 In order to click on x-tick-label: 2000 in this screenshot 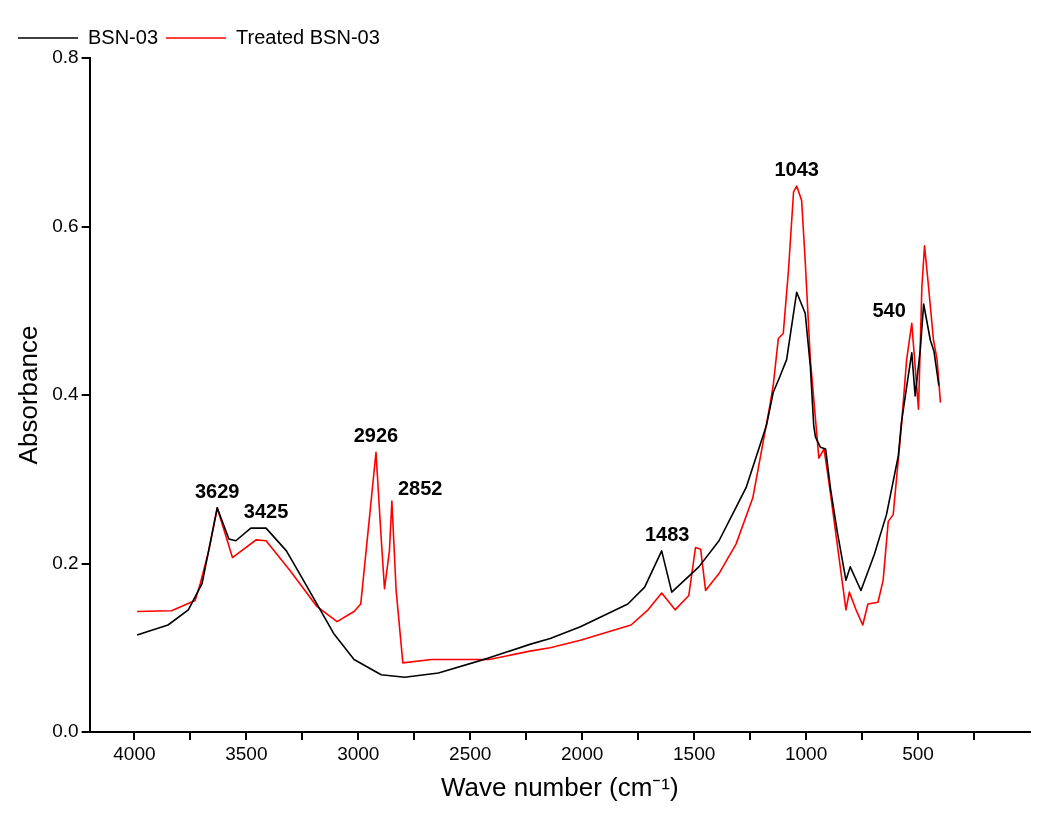, I will do `click(582, 753)`.